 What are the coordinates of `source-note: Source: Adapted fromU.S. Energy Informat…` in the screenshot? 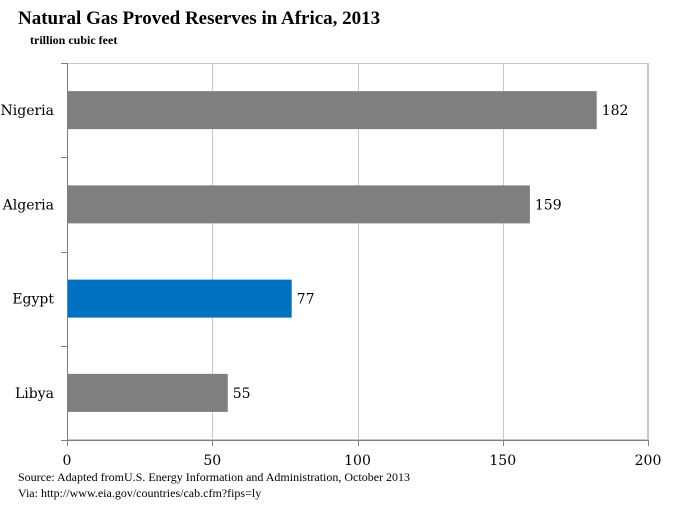 It's located at (214, 485).